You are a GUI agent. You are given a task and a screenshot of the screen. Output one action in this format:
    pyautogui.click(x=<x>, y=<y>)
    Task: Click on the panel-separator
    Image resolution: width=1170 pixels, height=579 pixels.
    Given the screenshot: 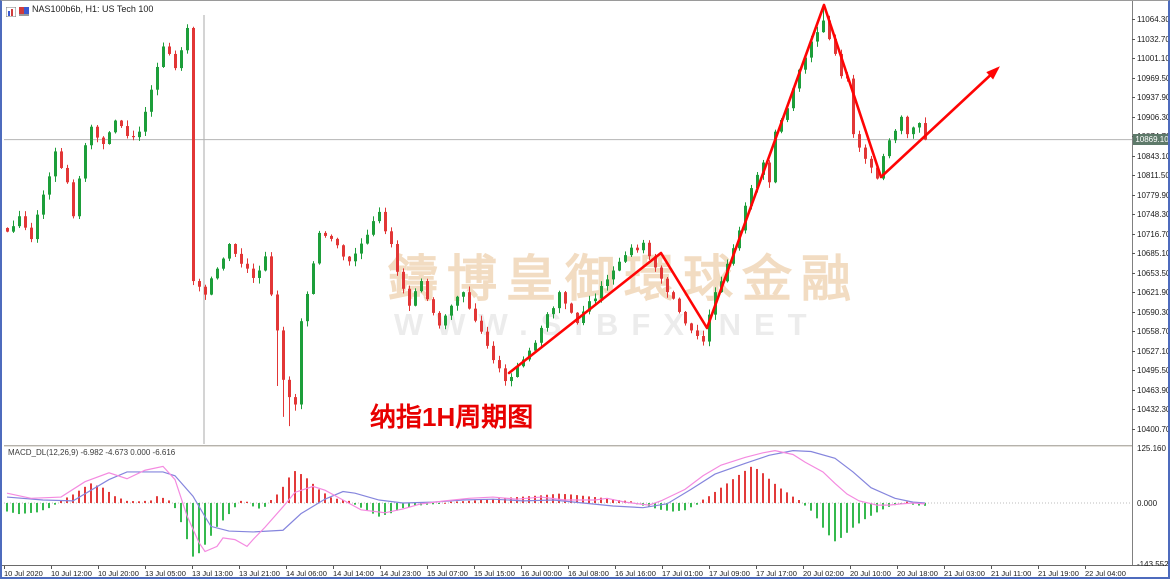 What is the action you would take?
    pyautogui.click(x=568, y=446)
    